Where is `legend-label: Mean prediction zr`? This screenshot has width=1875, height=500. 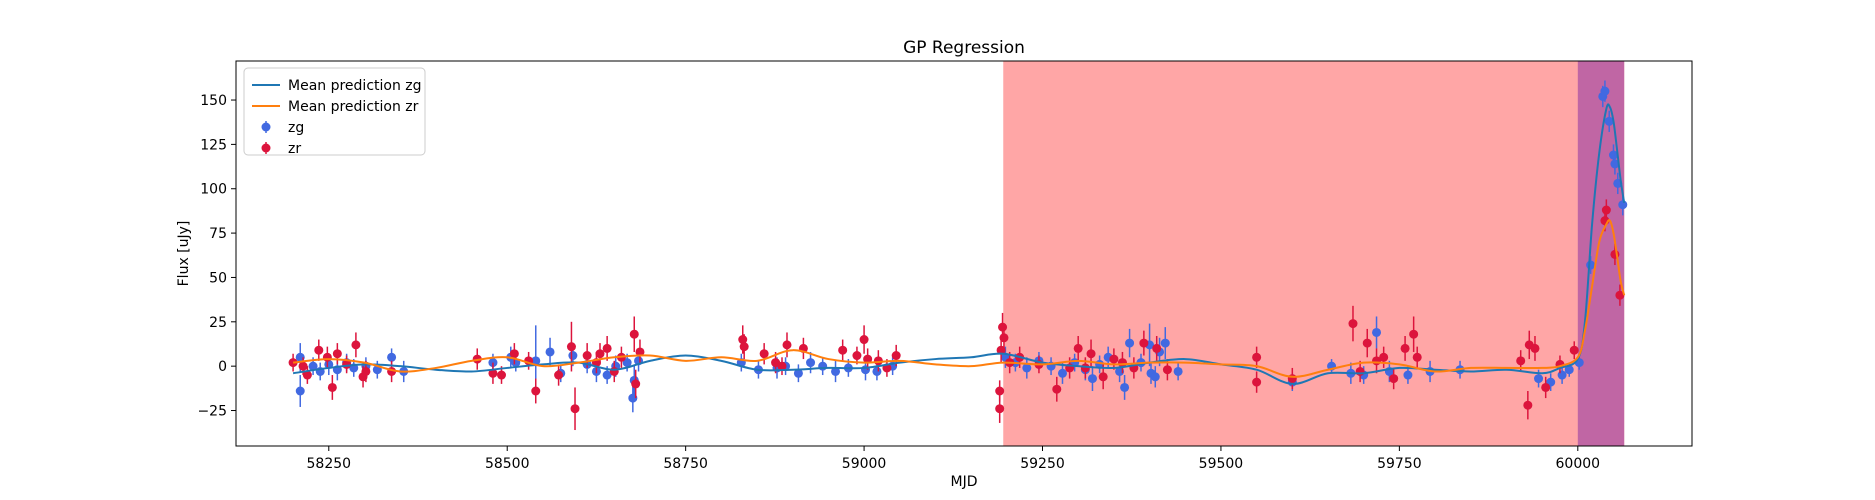
legend-label: Mean prediction zr is located at coordinates (353, 107).